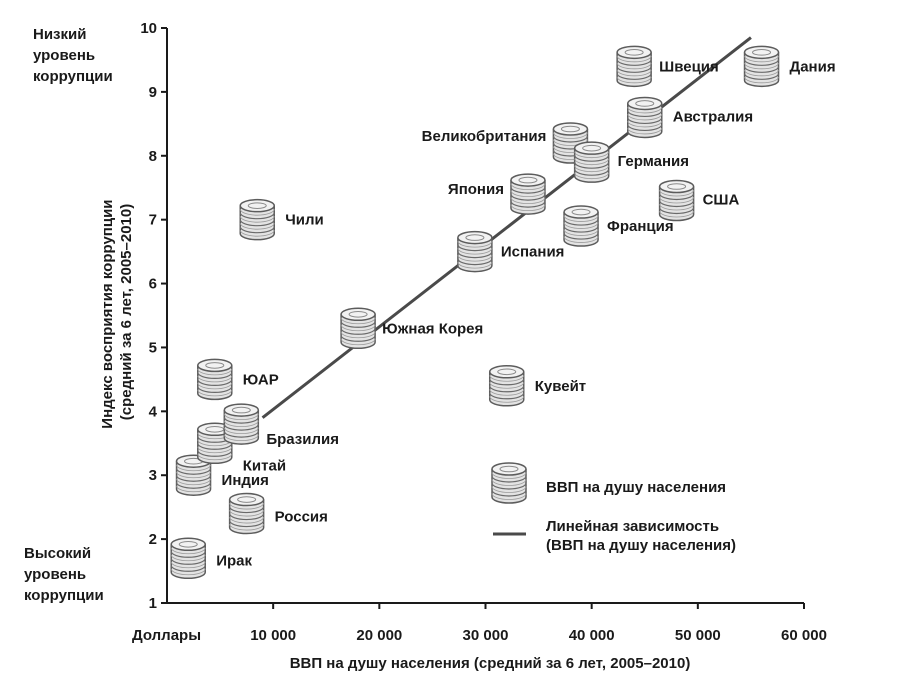  Describe the element at coordinates (153, 156) in the screenshot. I see `y-tick-label: 8` at that location.